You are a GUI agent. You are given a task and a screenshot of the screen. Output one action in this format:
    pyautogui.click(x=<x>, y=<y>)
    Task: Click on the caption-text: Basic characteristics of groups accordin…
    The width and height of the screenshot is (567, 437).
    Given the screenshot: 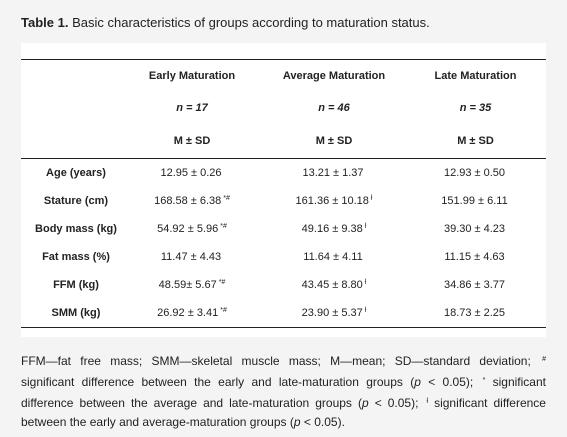 What is the action you would take?
    pyautogui.click(x=251, y=22)
    